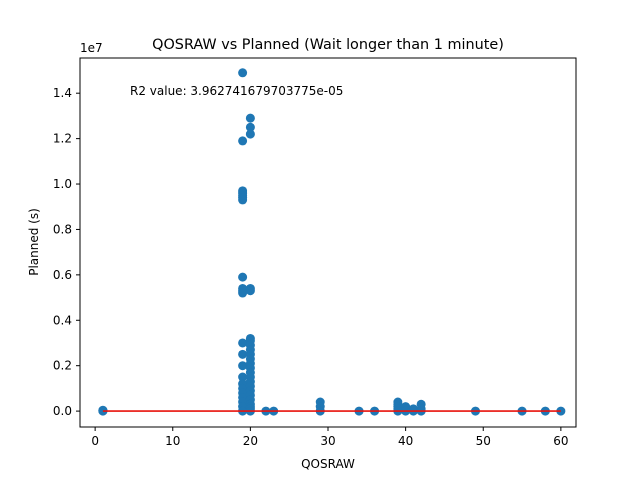 This screenshot has width=640, height=480. Describe the element at coordinates (62, 229) in the screenshot. I see `y-tick-label: 0.8` at that location.